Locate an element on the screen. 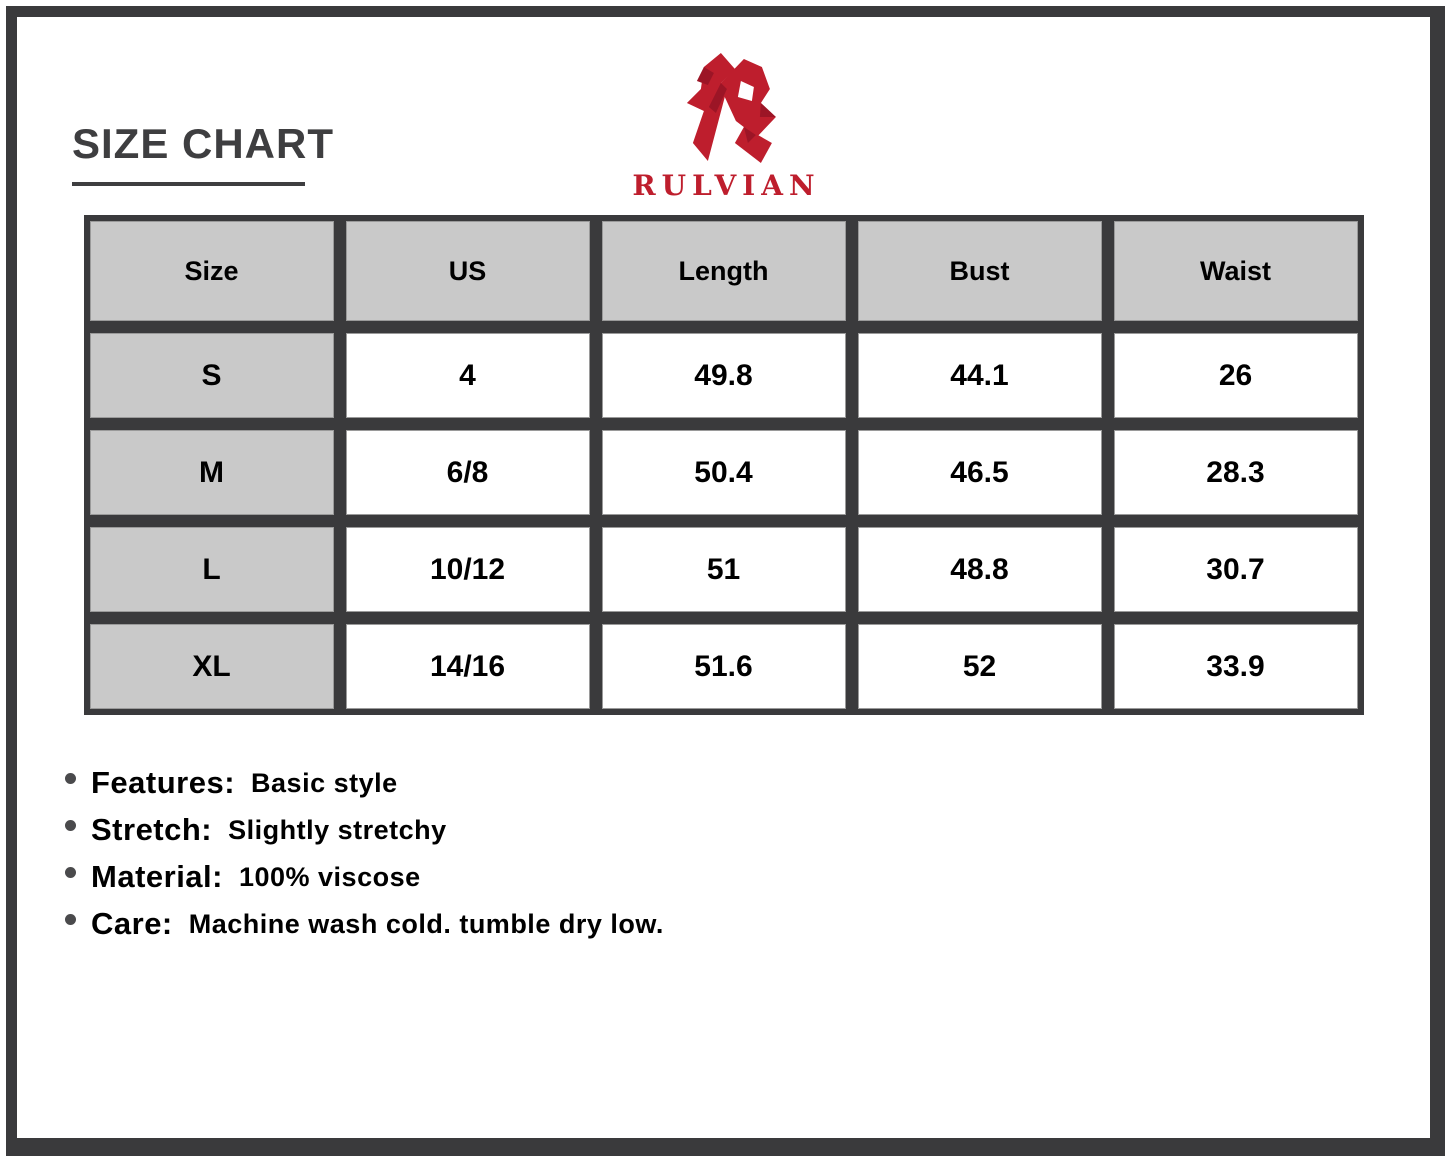 This screenshot has width=1445, height=1156. table-cell: 10/12 is located at coordinates (467, 569).